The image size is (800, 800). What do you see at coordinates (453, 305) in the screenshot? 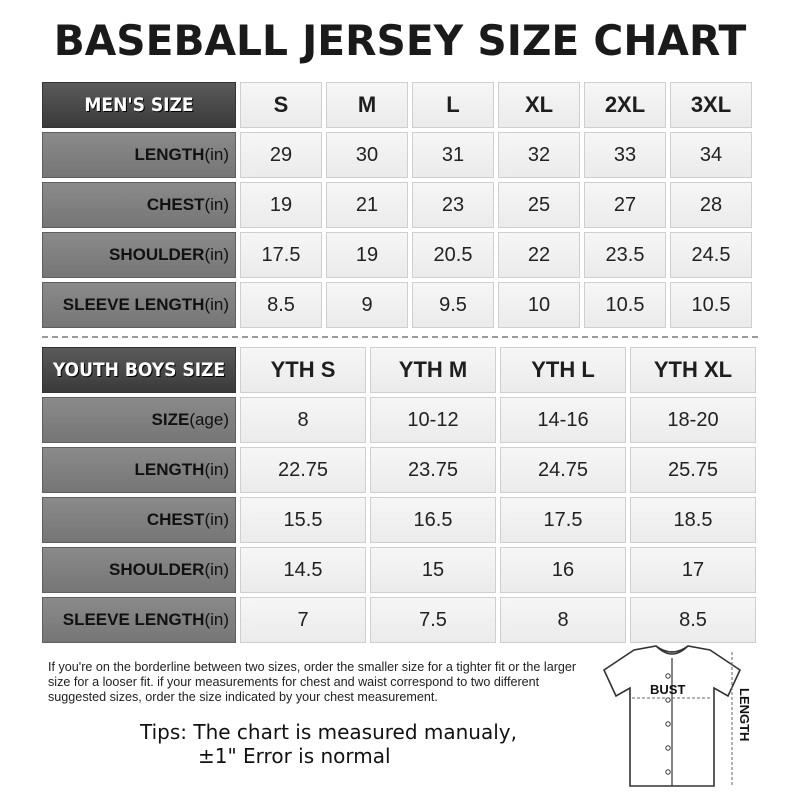
I see `table-cell: 9.5` at bounding box center [453, 305].